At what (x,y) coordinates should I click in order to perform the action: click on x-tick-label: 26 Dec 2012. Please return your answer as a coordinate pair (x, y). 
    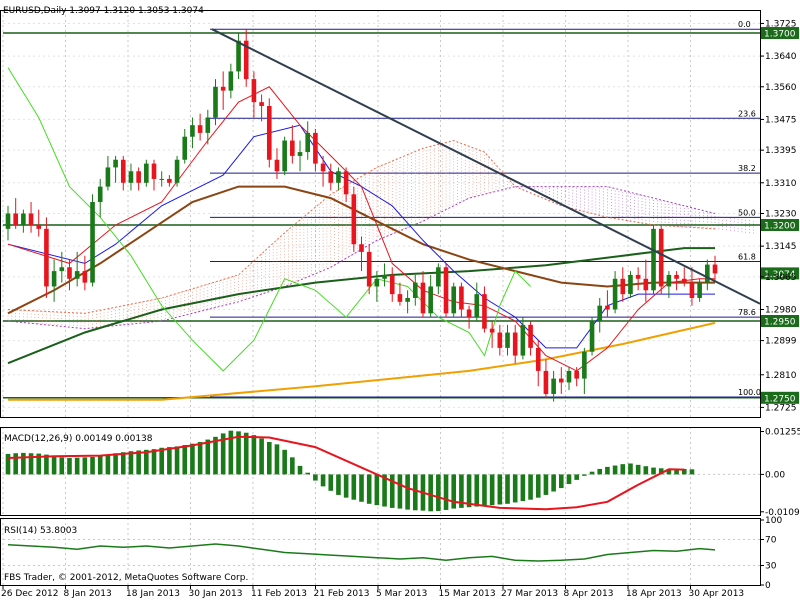
    Looking at the image, I should click on (30, 594).